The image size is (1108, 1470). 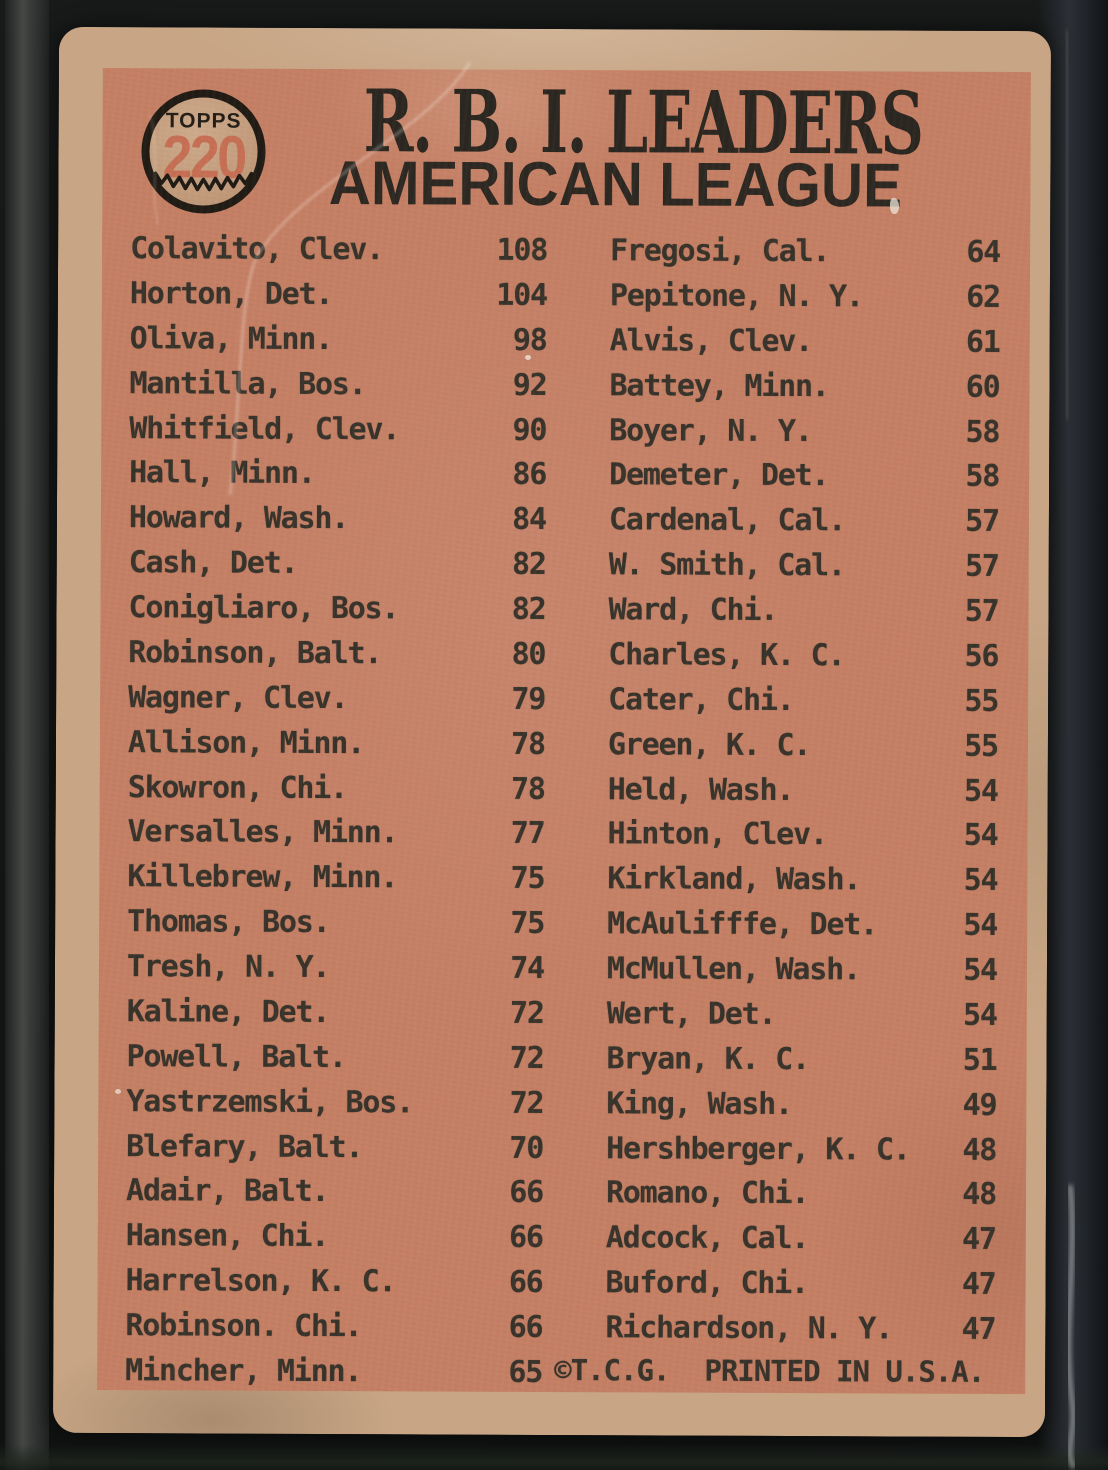 What do you see at coordinates (247, 383) in the screenshot?
I see `leader-name: Mantilla, Bos.` at bounding box center [247, 383].